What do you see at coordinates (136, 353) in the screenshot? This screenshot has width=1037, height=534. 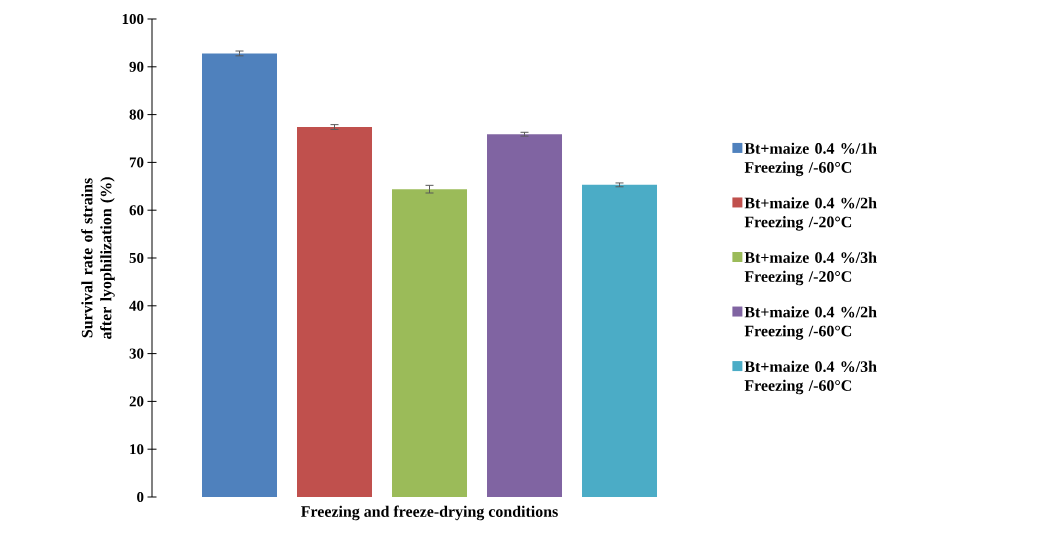 I see `y-tick-label: 30` at bounding box center [136, 353].